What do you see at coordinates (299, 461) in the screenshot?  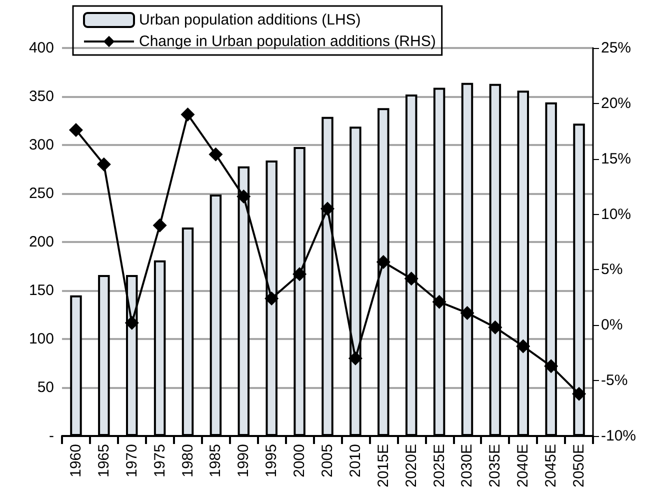 I see `x-tick-label: 2000` at bounding box center [299, 461].